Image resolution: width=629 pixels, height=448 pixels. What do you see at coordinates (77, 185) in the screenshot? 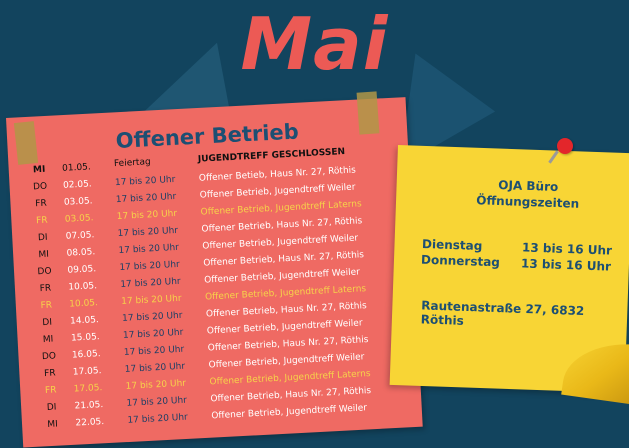
I see `date-cell: 02.05.` at bounding box center [77, 185].